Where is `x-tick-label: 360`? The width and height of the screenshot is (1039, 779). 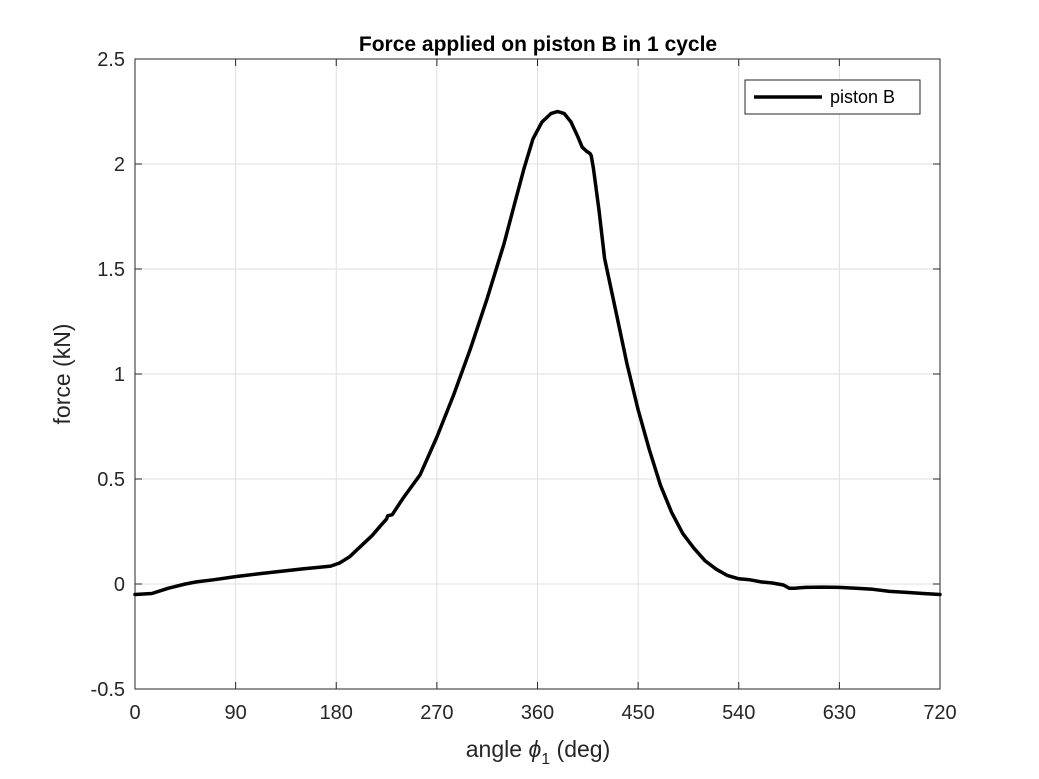
x-tick-label: 360 is located at coordinates (537, 713).